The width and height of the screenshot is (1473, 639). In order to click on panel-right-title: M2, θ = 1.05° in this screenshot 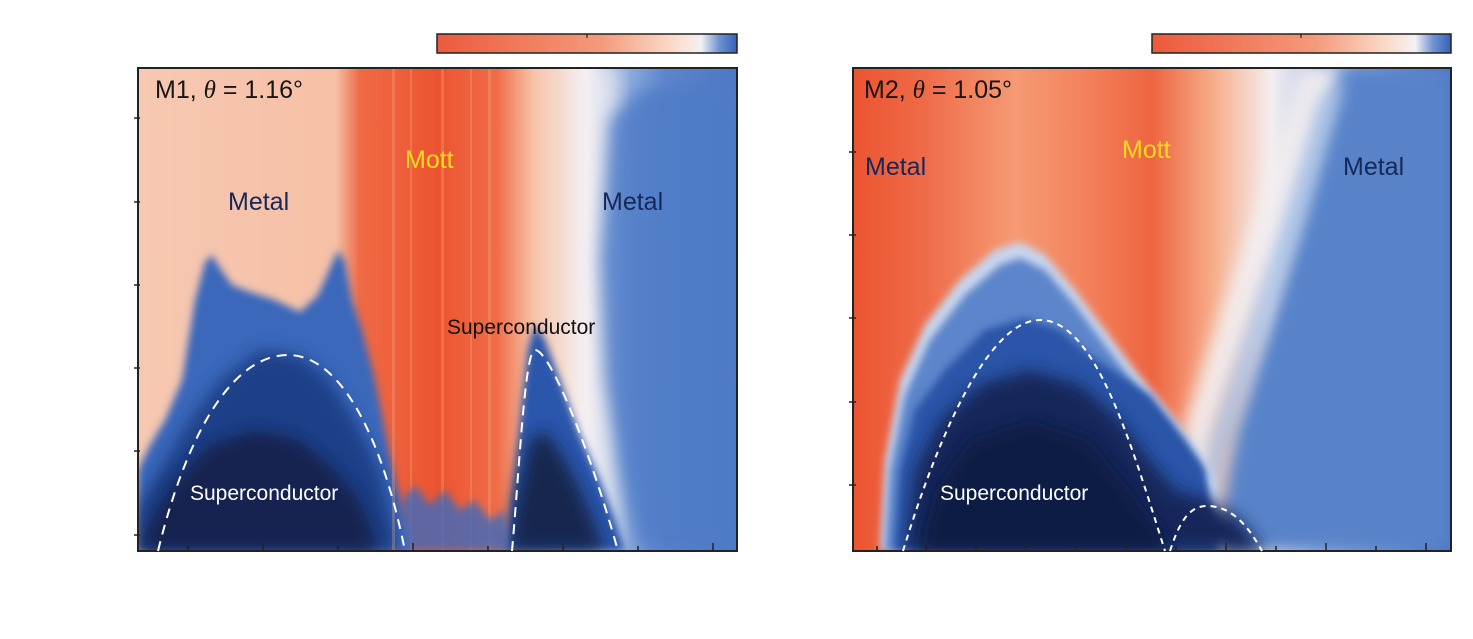, I will do `click(938, 90)`.